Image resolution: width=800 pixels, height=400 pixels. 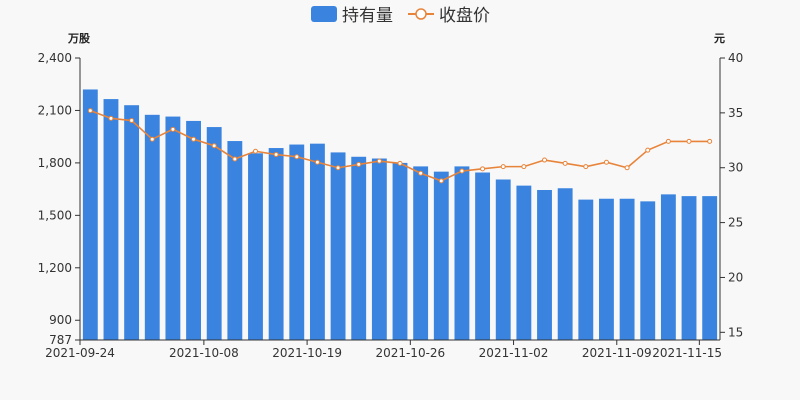 I want to click on left-axis-tick-label: 2,100, so click(x=55, y=110).